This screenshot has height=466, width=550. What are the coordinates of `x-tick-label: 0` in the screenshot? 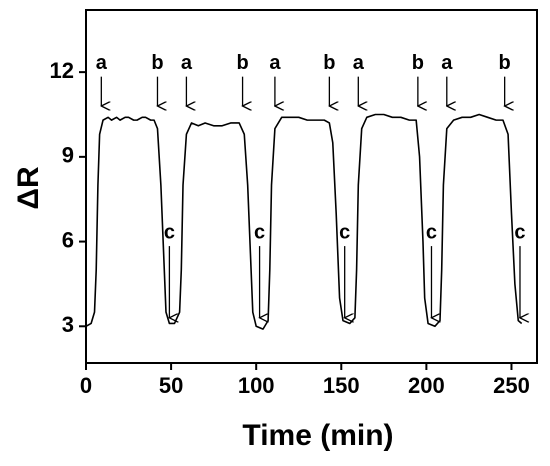 It's located at (86, 385).